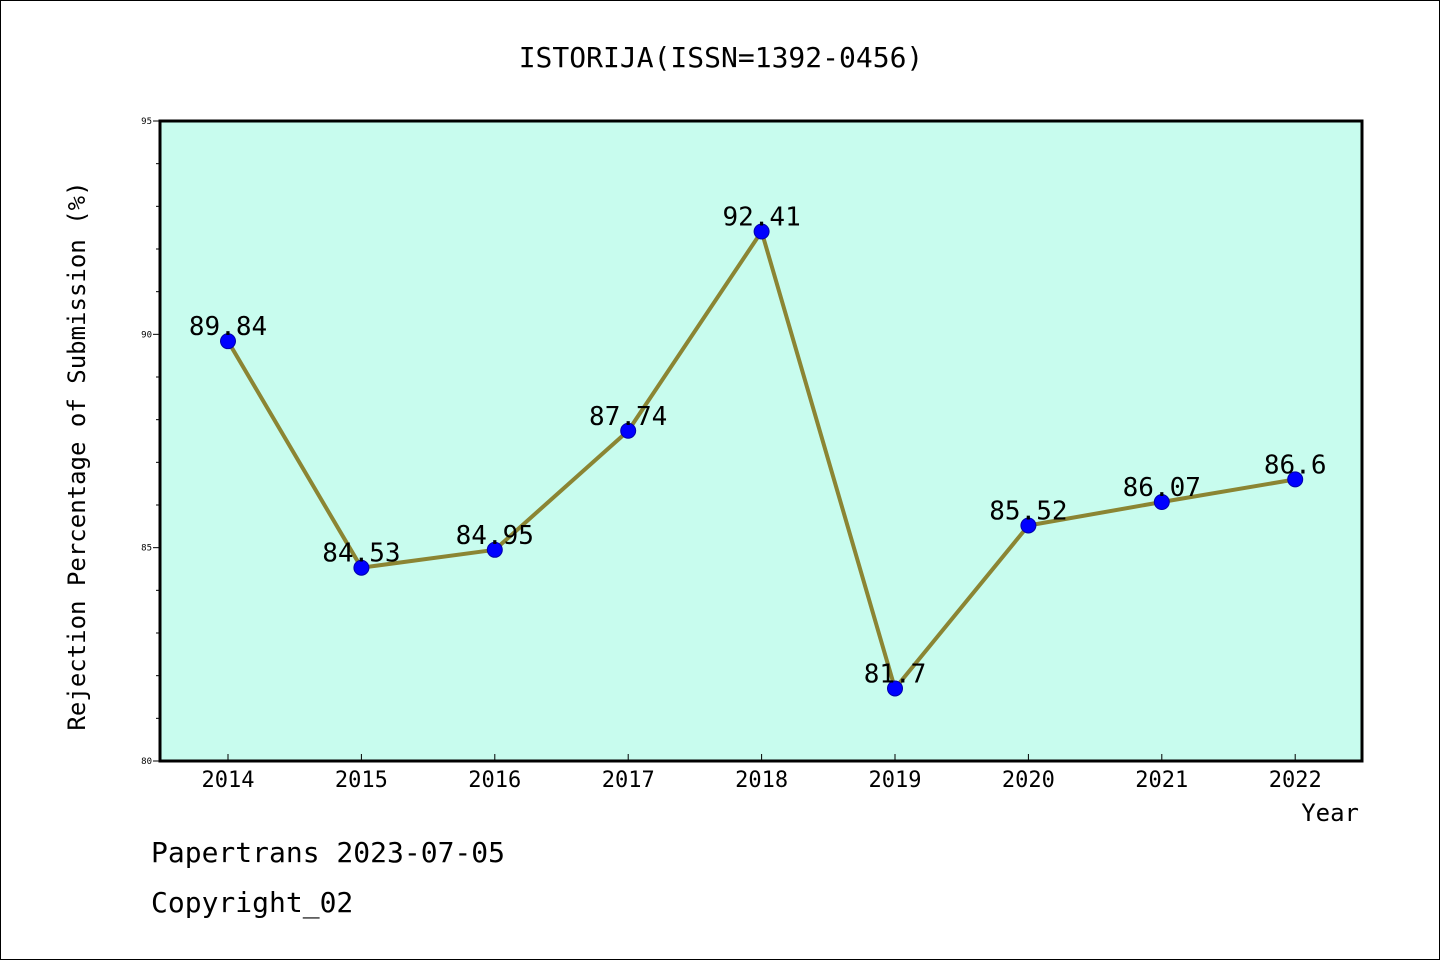 This screenshot has height=961, width=1440. I want to click on copyright-note: Copyright_02, so click(252, 902).